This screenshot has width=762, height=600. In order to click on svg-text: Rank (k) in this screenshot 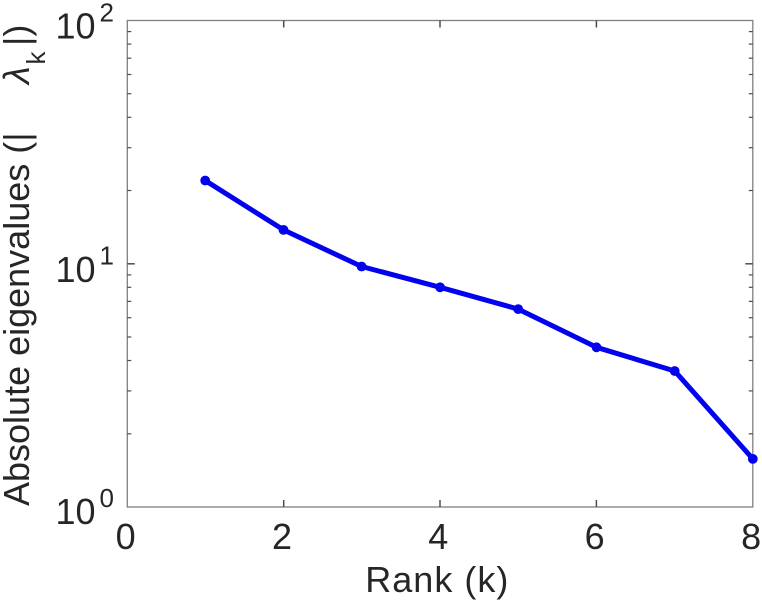, I will do `click(437, 579)`.